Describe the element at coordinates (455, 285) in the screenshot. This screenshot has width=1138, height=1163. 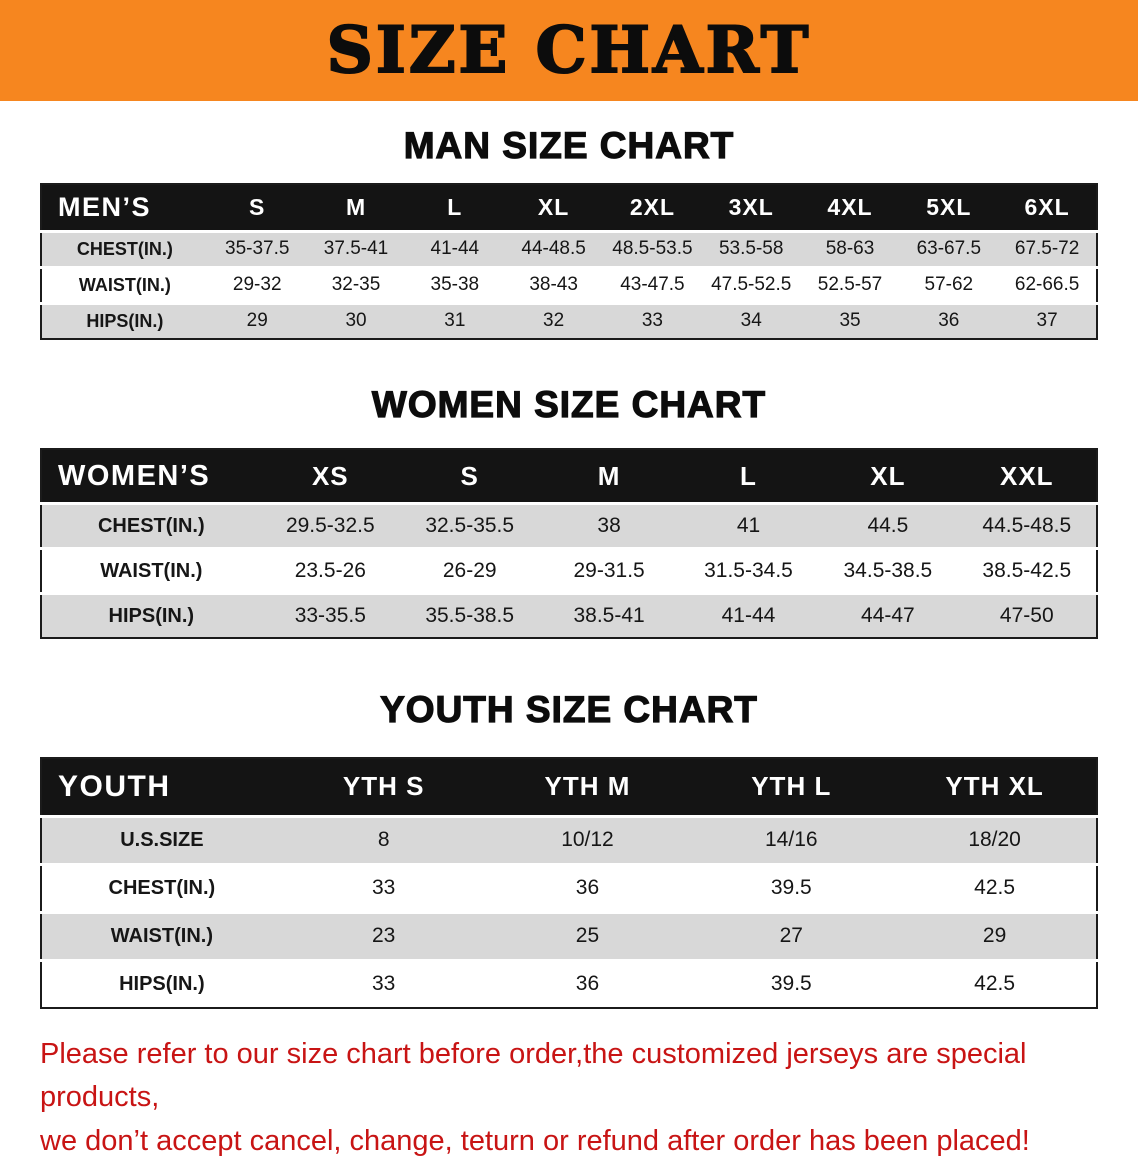
I see `size-value-cell: 35-38` at that location.